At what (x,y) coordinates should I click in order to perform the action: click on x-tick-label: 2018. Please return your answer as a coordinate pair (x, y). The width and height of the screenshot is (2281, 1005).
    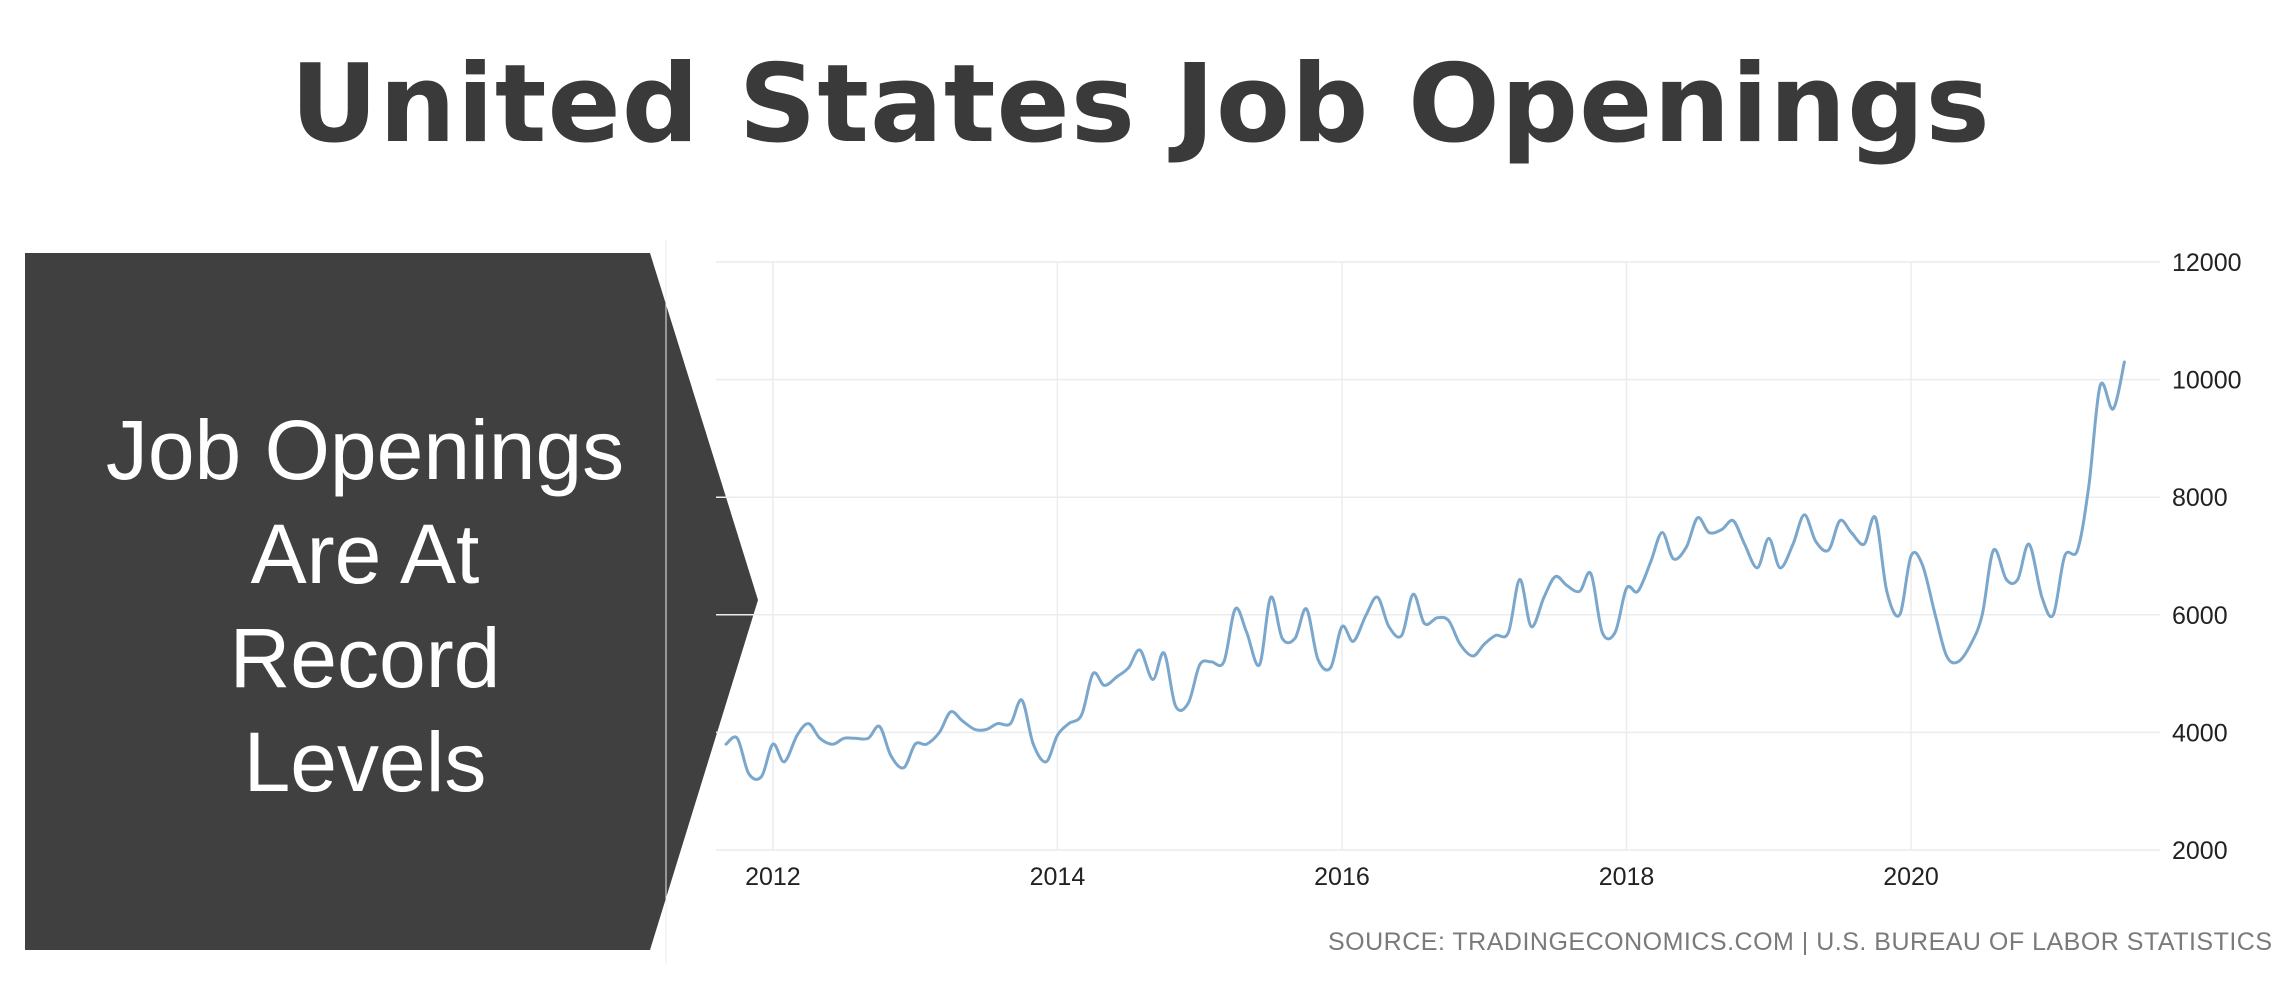
    Looking at the image, I should click on (1627, 877).